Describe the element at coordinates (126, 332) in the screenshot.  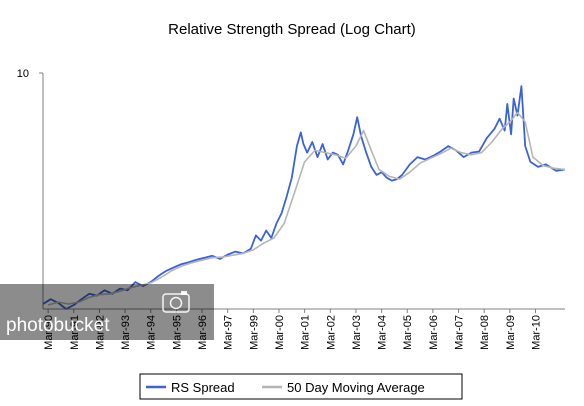
I see `x-tick-label: Mar-93` at that location.